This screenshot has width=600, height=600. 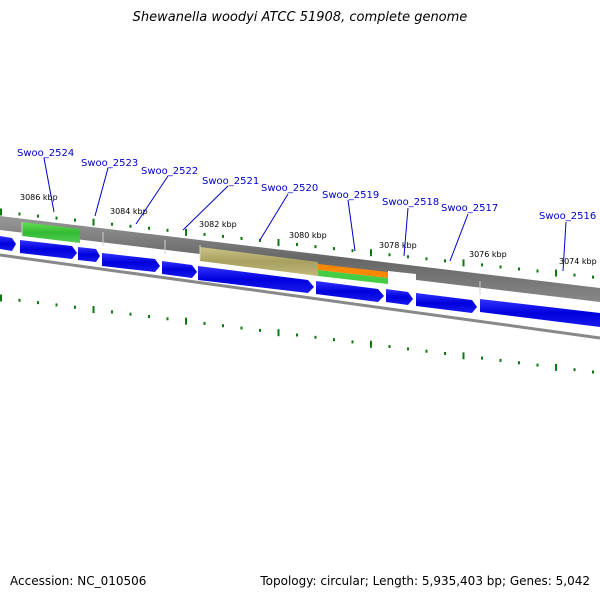 I want to click on genome-backbone, so click(x=300, y=296).